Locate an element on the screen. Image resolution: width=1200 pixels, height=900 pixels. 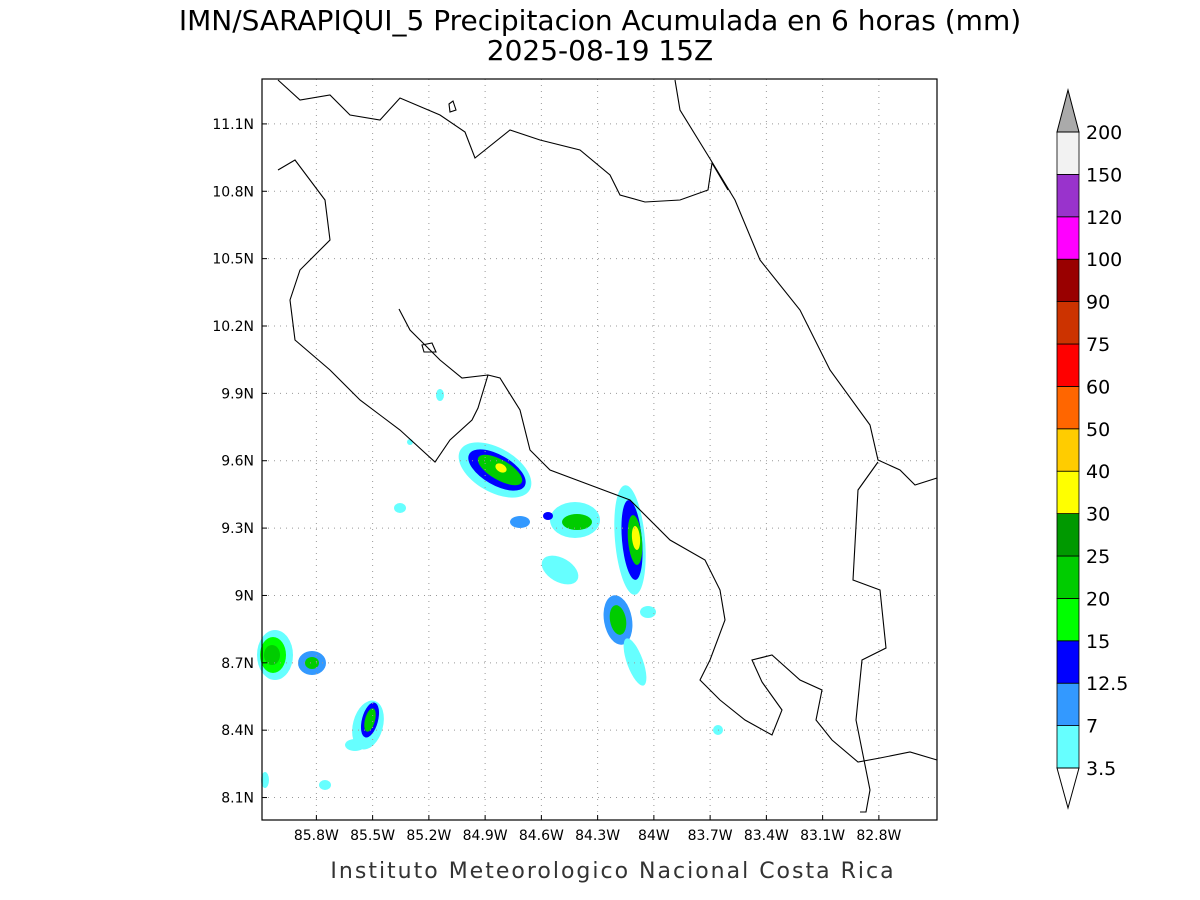
y-tick-label: 10.5N is located at coordinates (233, 260).